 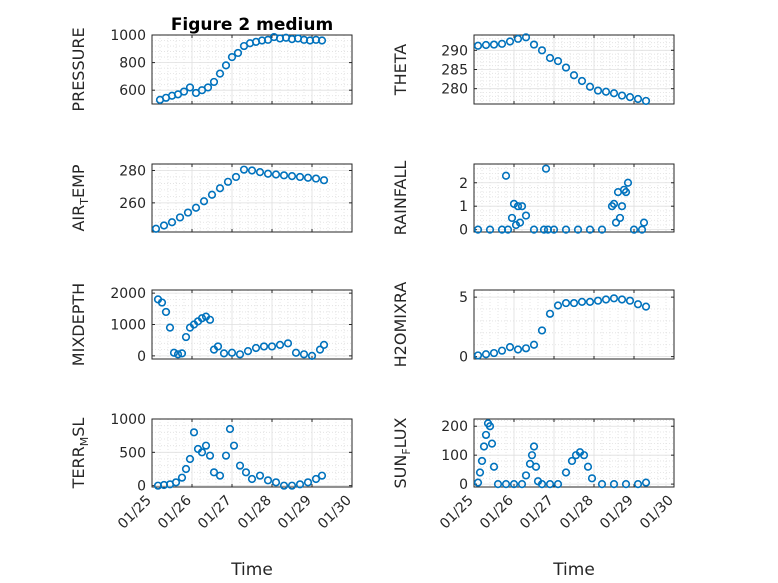 What do you see at coordinates (335, 513) in the screenshot?
I see `x-tick-label: 01/30` at bounding box center [335, 513].